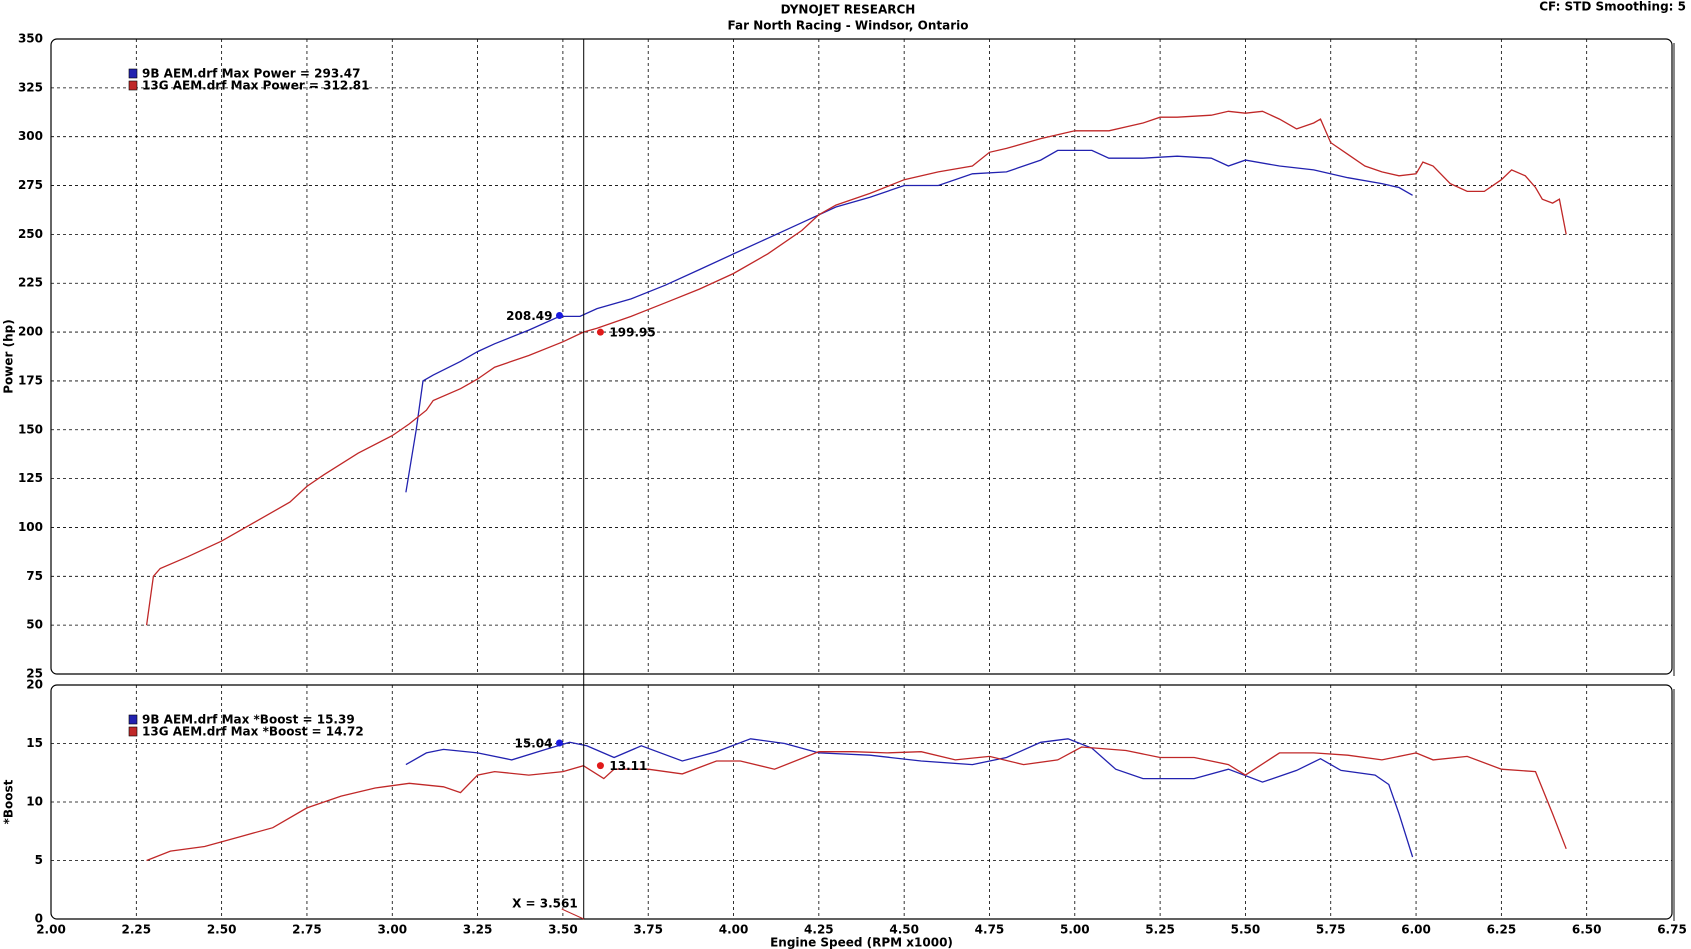  What do you see at coordinates (1246, 930) in the screenshot?
I see `x-tick-label: 5.50` at bounding box center [1246, 930].